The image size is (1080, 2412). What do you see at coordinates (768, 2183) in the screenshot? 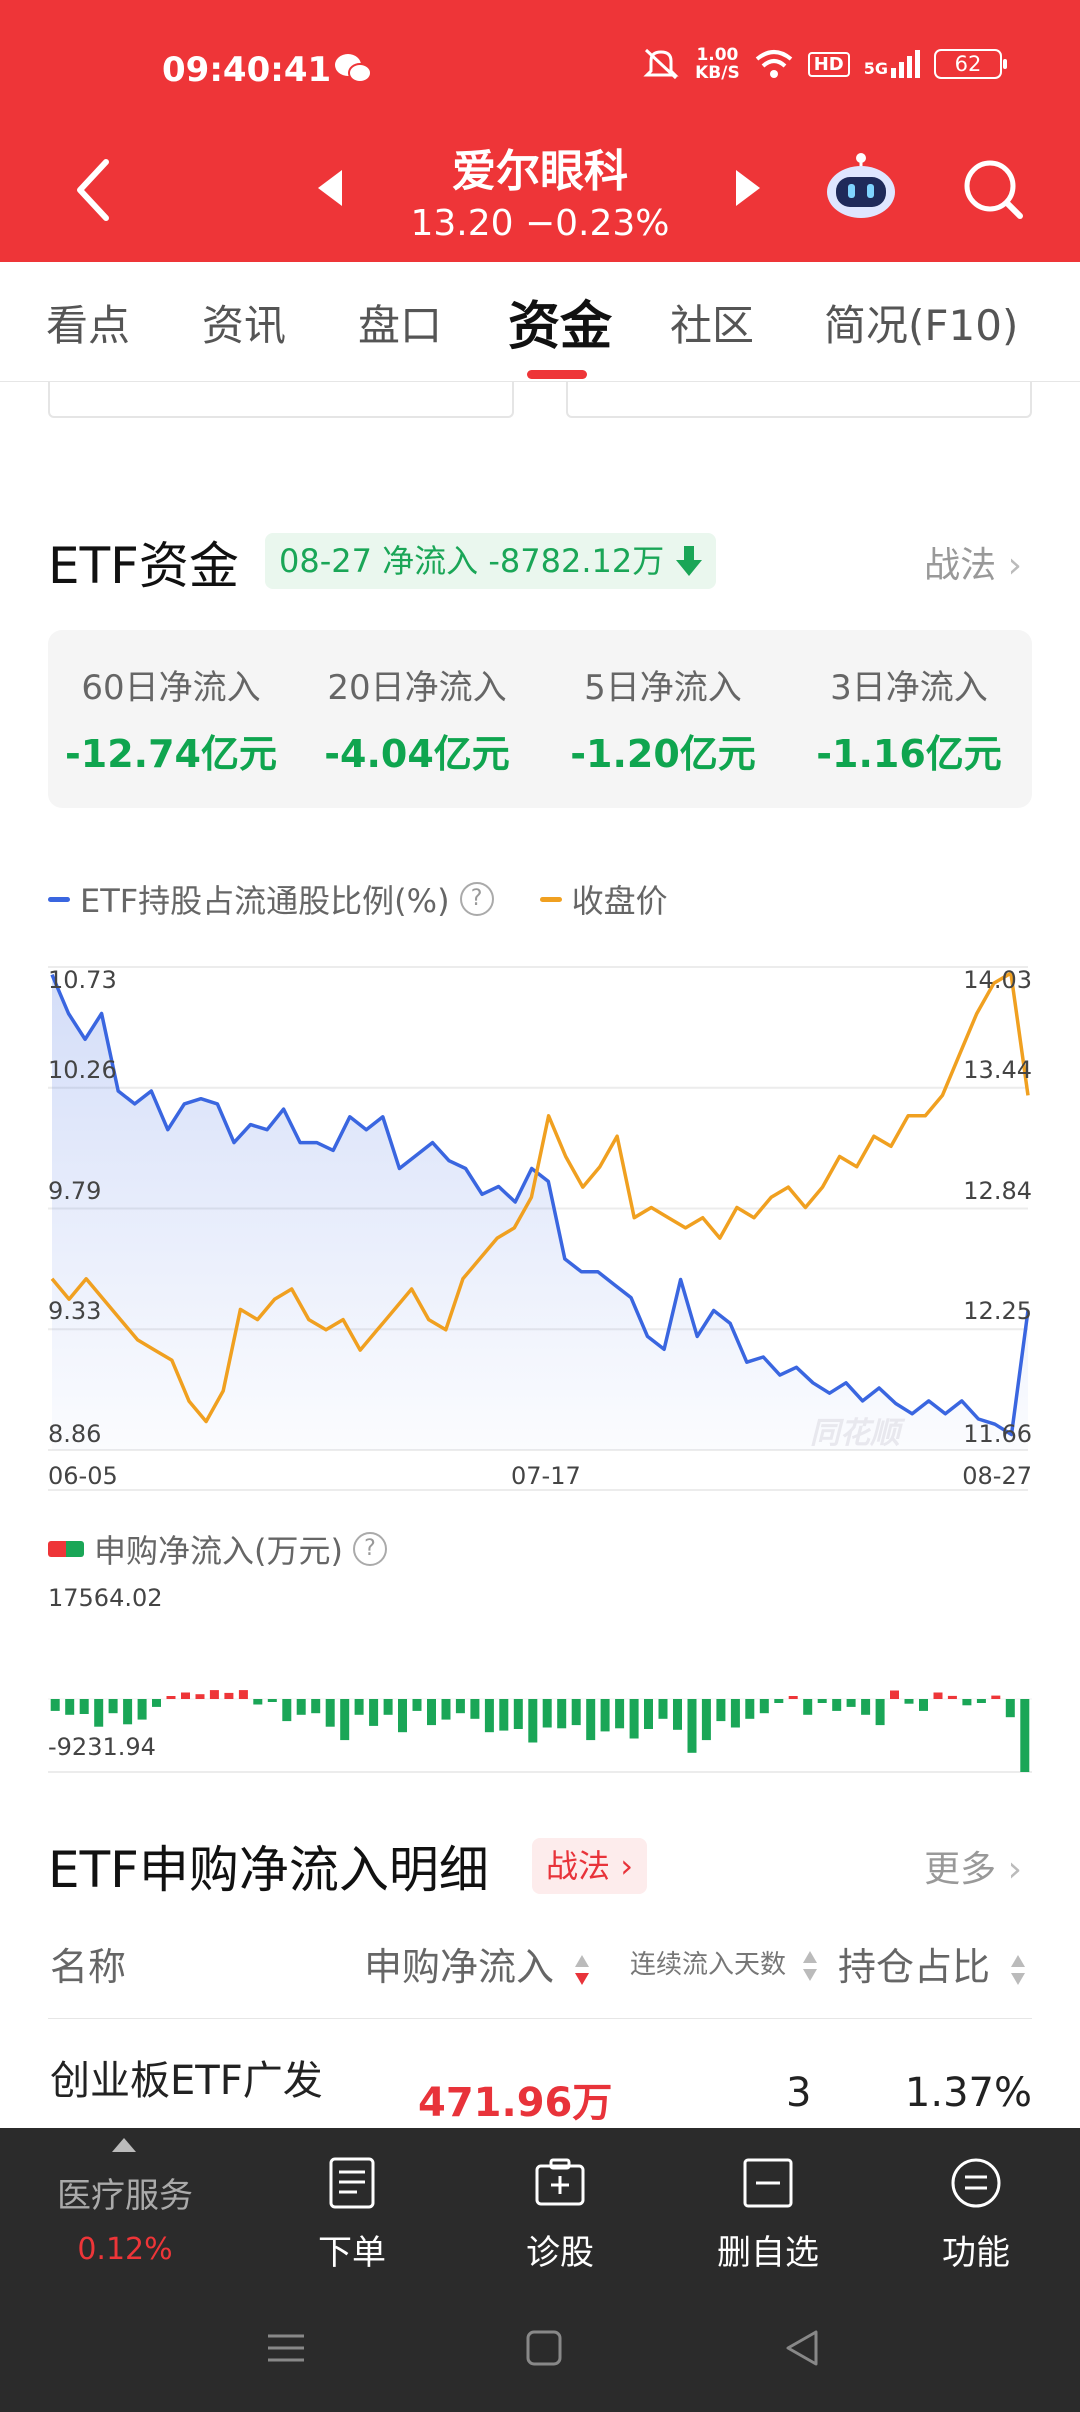
I see `remove-watchlist-icon` at bounding box center [768, 2183].